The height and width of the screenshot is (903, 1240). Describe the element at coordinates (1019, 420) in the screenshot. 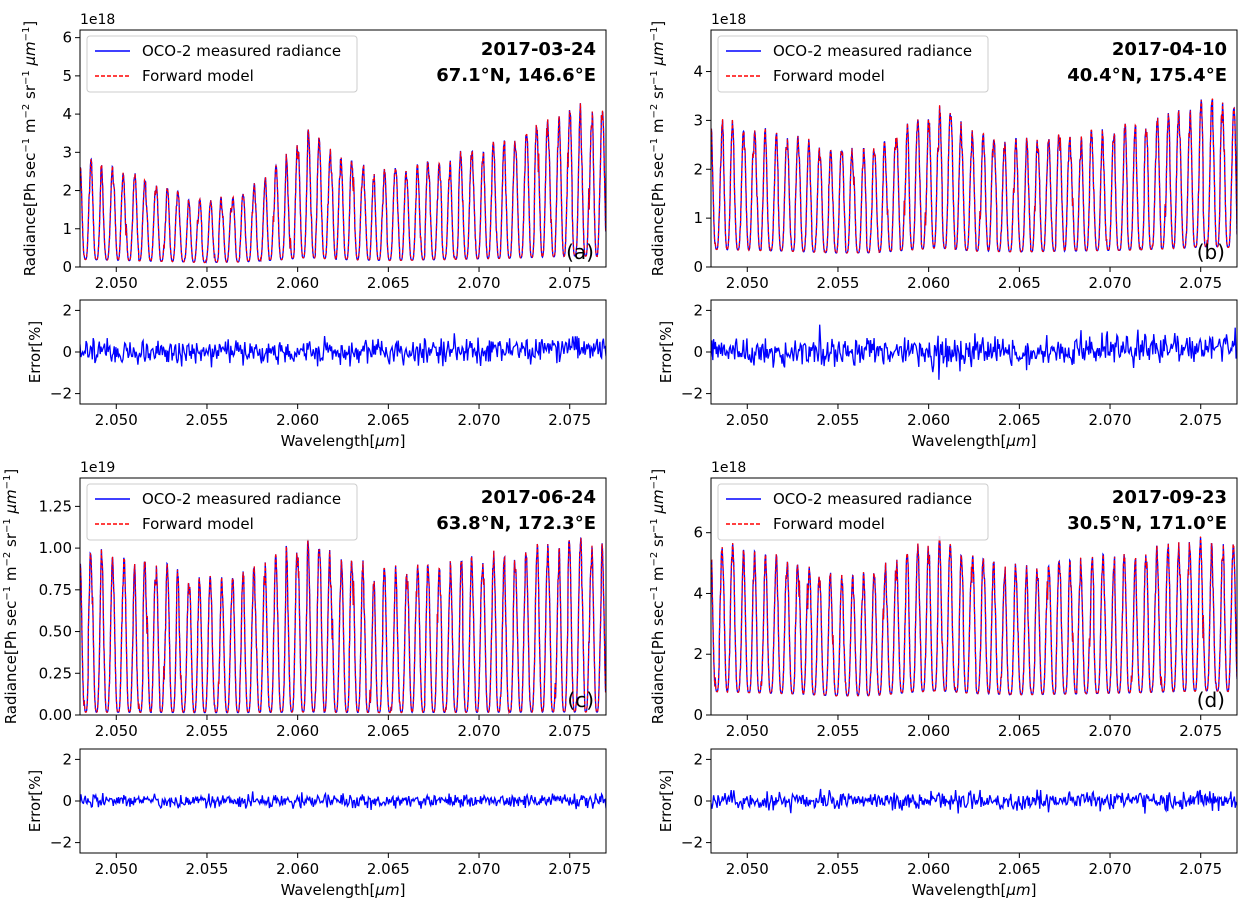

I see `error-x-tick-label: 2.065` at that location.